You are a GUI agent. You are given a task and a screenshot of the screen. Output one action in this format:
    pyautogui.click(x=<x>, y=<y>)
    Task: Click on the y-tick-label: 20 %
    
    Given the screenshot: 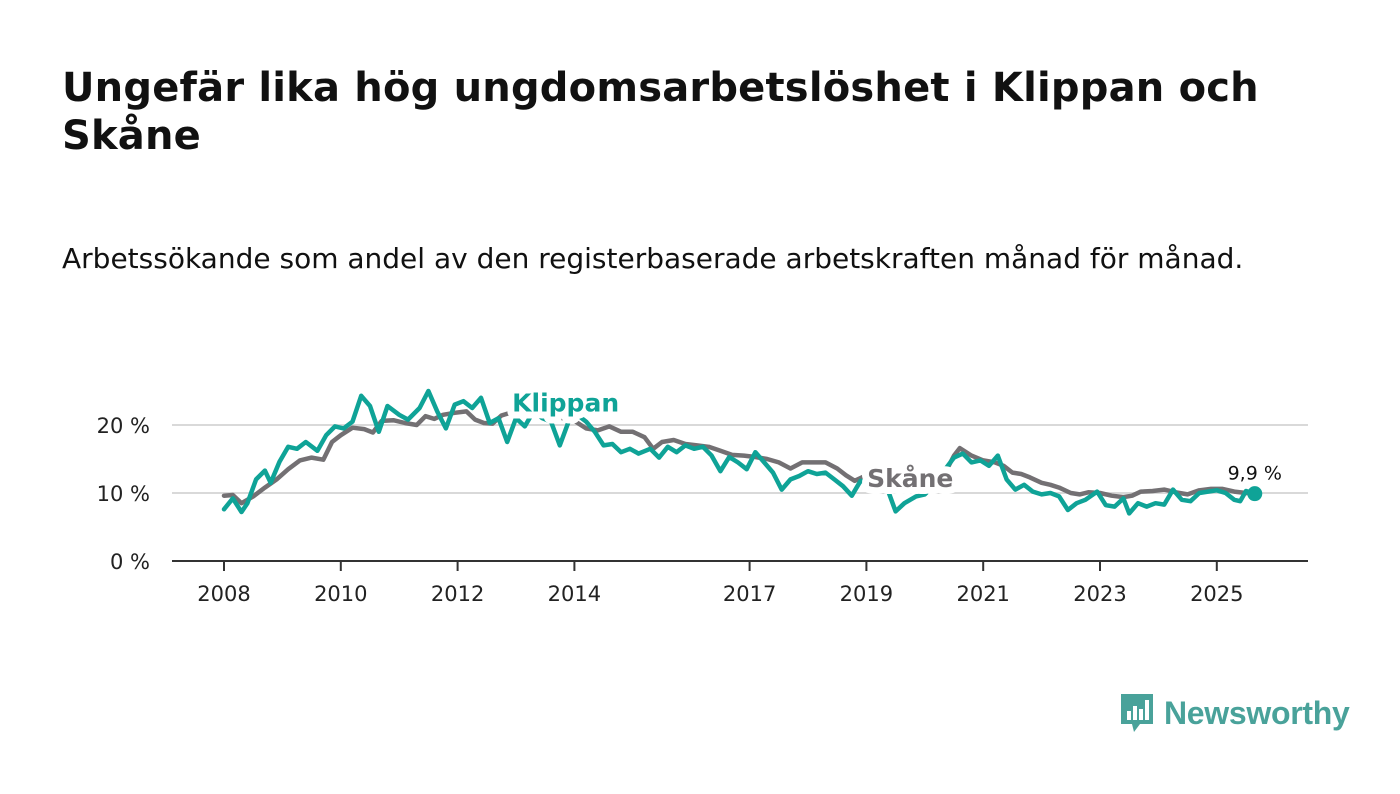 What is the action you would take?
    pyautogui.click(x=123, y=426)
    